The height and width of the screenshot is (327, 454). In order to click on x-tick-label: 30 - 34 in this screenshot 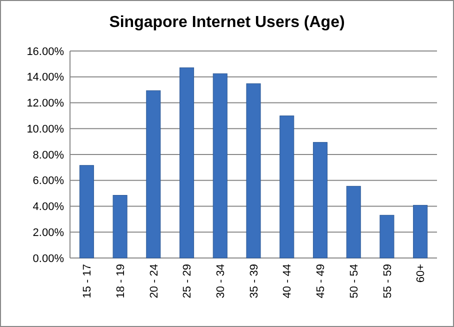, I will do `click(220, 281)`.